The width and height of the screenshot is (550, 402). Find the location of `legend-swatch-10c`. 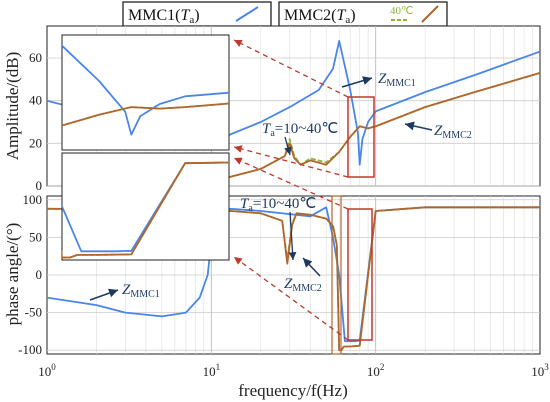

legend-swatch-10c is located at coordinates (430, 14).